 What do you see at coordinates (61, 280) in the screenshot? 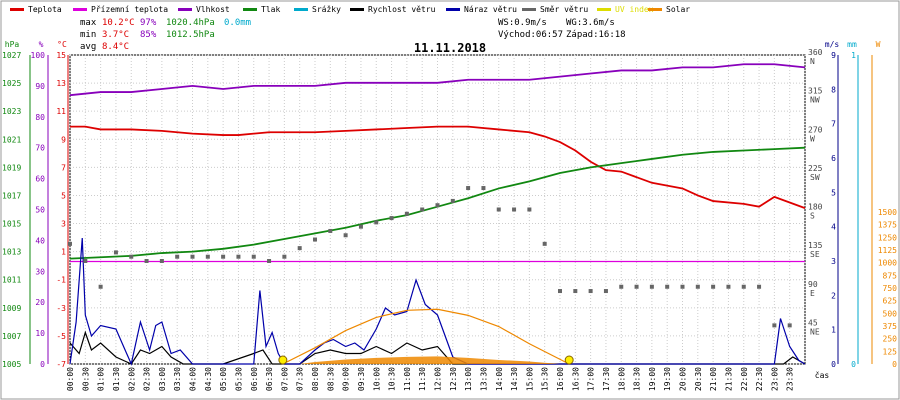
I see `temperature-axis-tick: -1` at bounding box center [61, 280].